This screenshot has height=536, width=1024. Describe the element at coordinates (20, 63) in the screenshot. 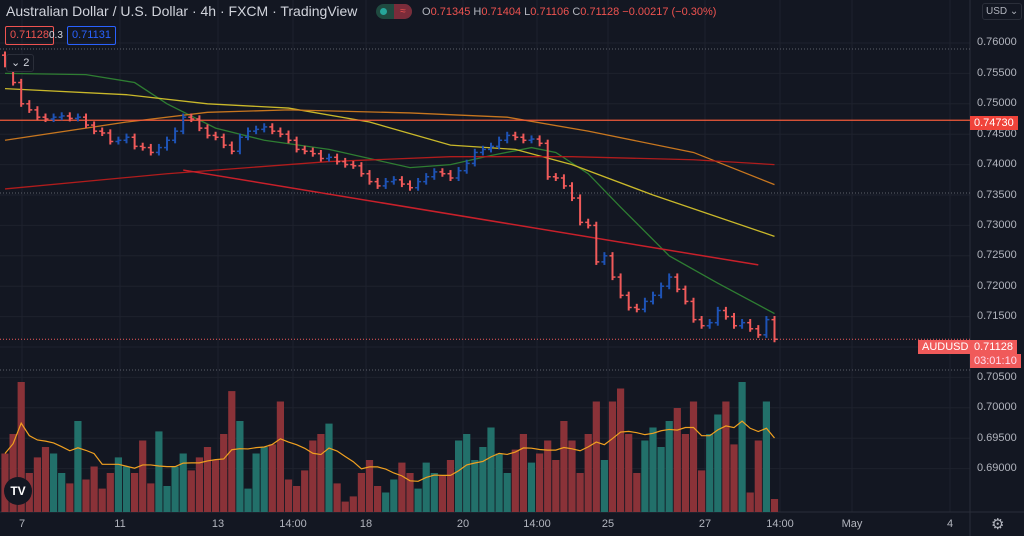

I see `collapse-indicators-button: ⌄ 2` at that location.